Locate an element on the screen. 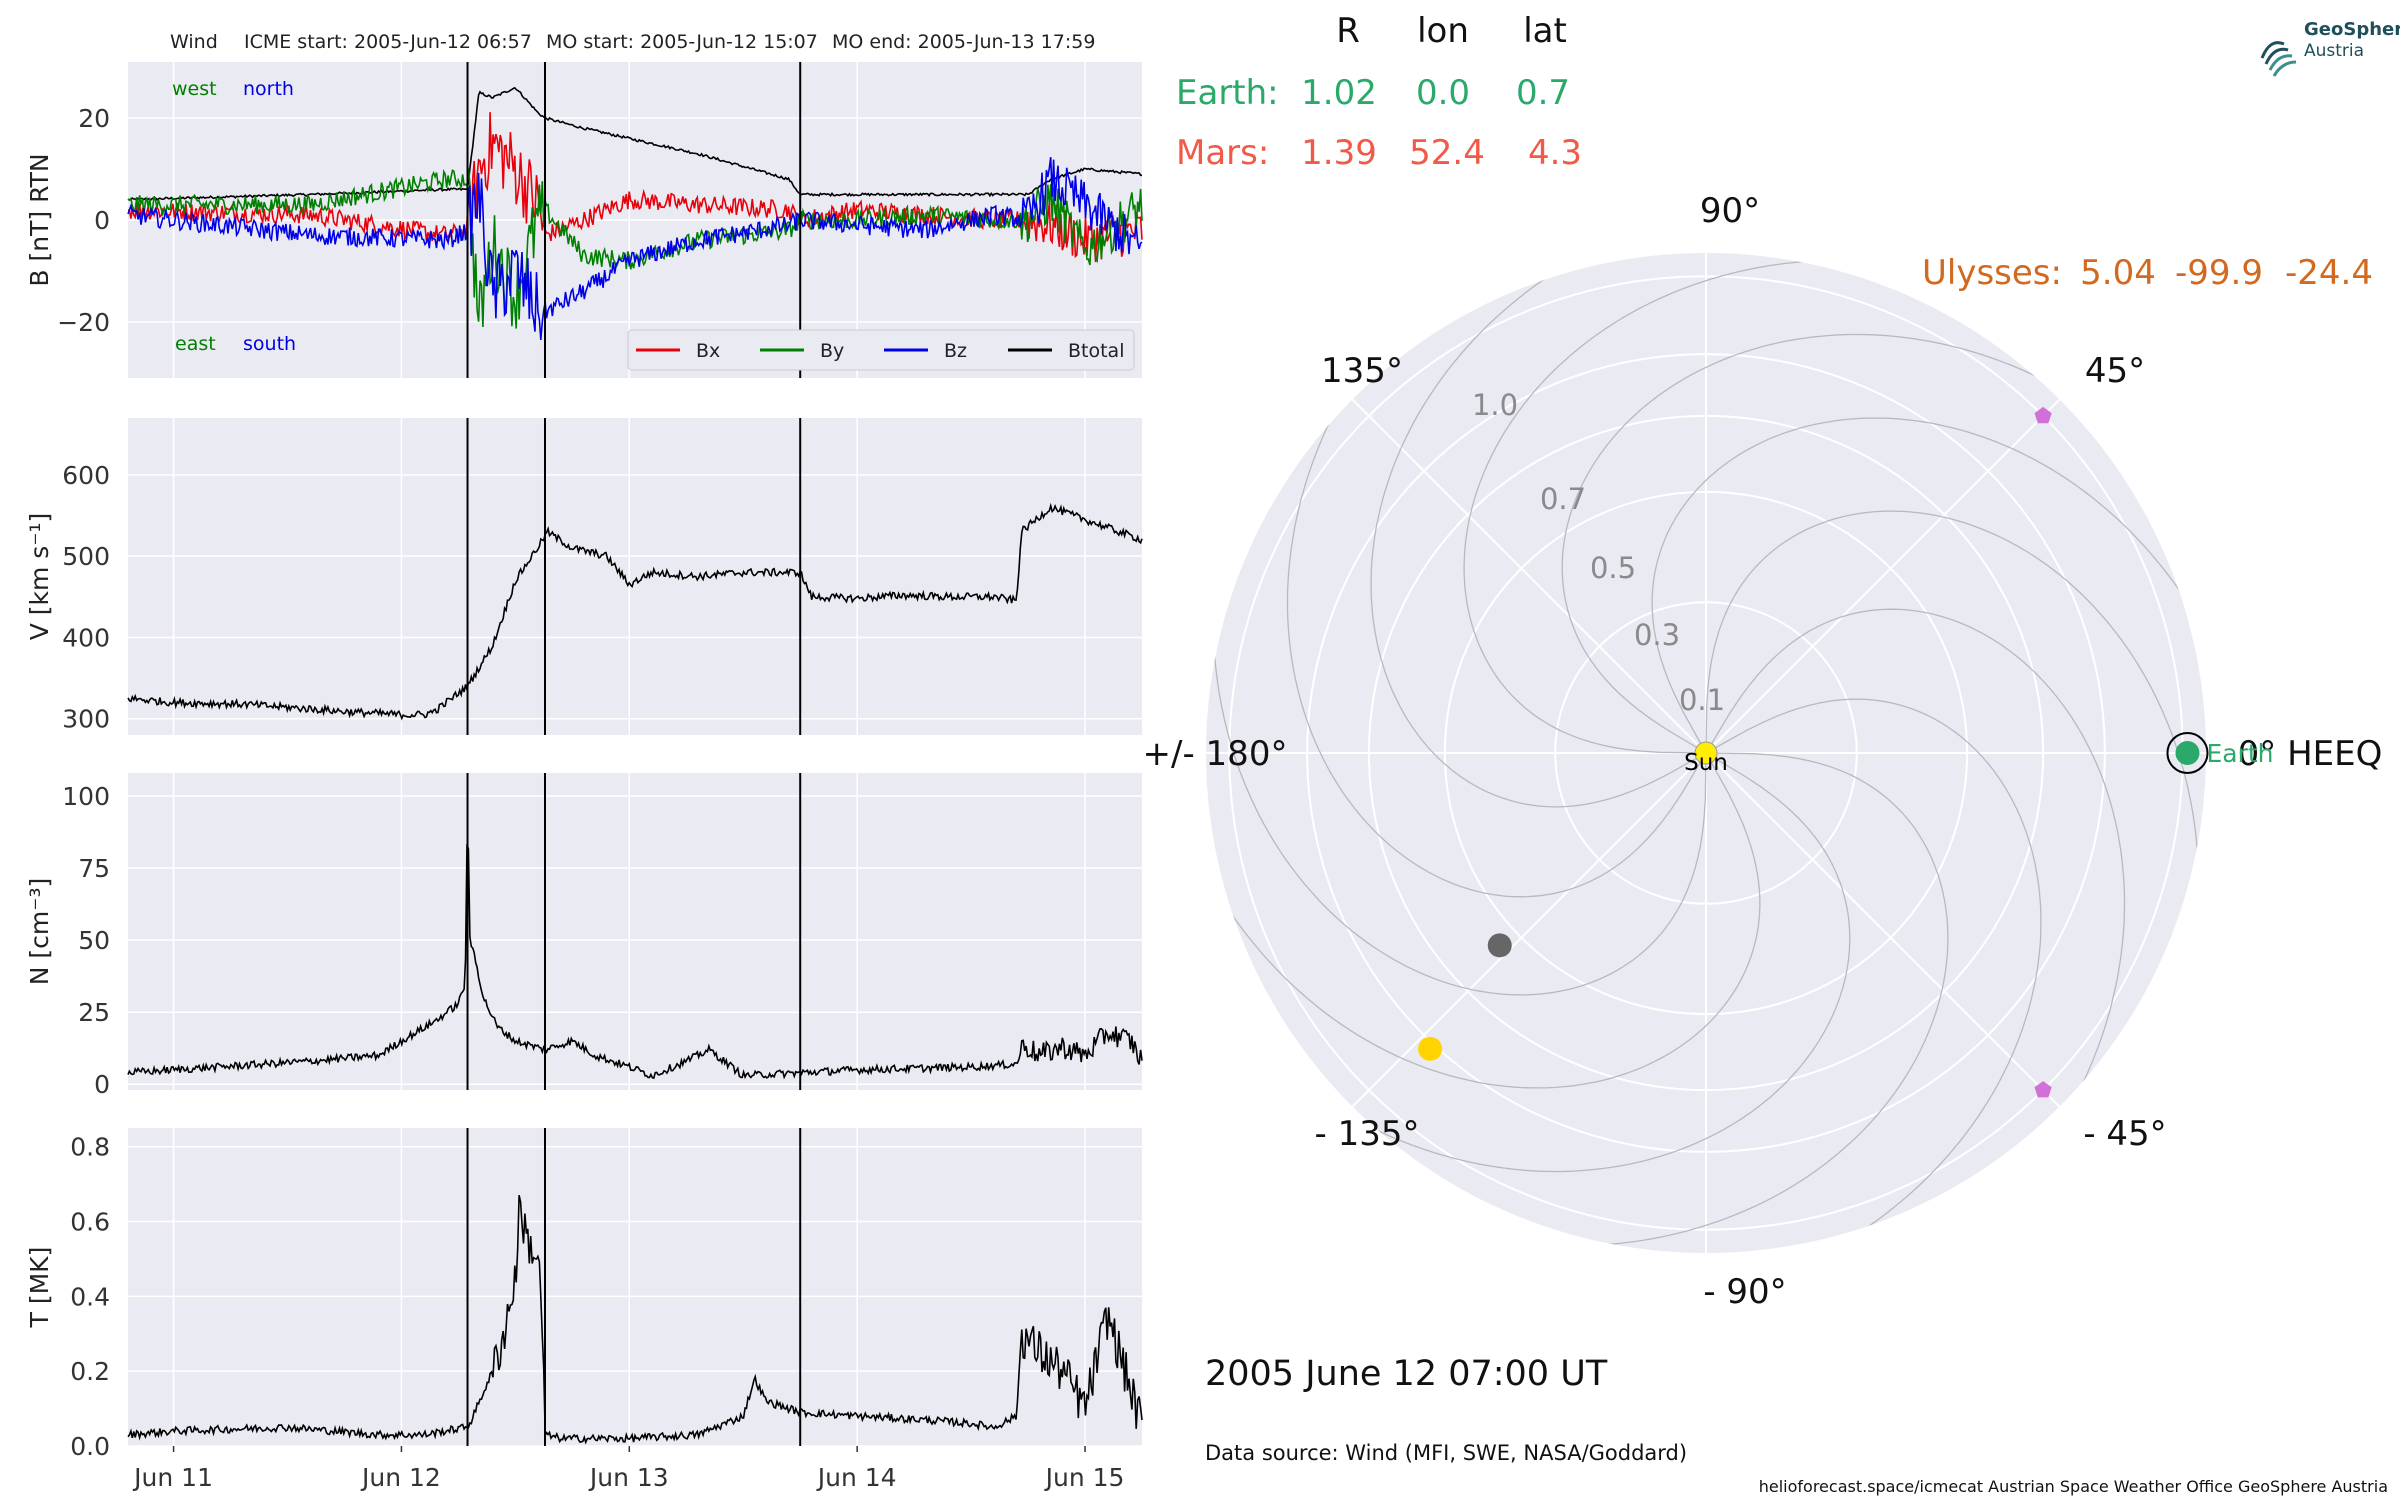 The image size is (2400, 1500). earth-row-name: Earth: is located at coordinates (1227, 93).